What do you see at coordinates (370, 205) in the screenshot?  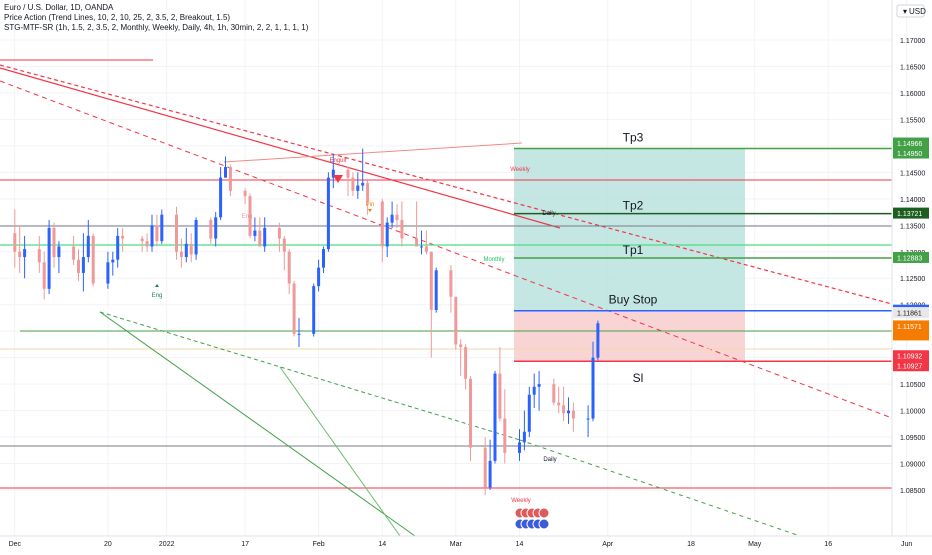 I see `annotation-pin: Pin` at bounding box center [370, 205].